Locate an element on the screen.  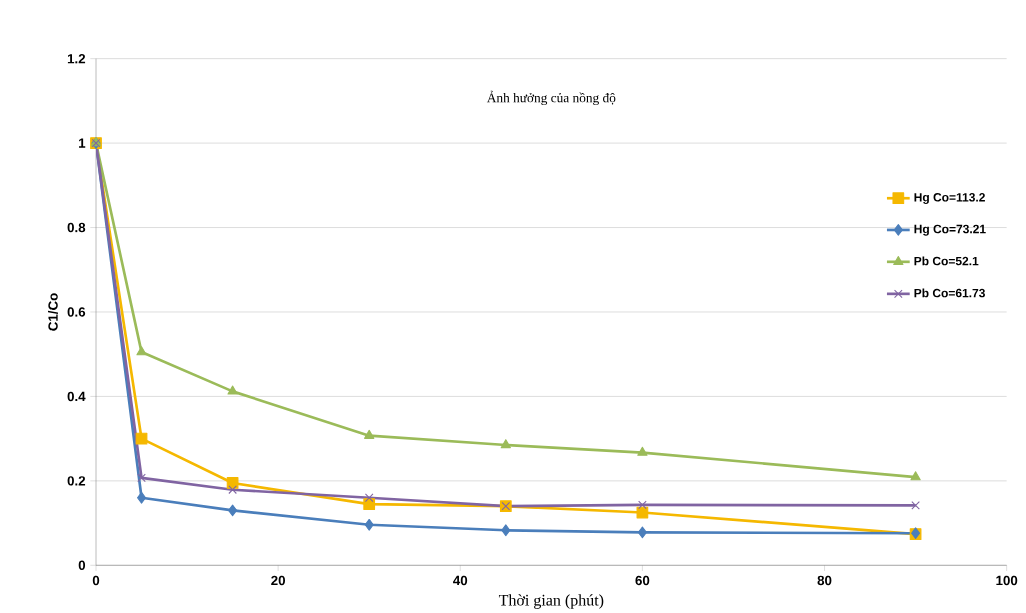
y-axis-title: C1/Co is located at coordinates (52, 312).